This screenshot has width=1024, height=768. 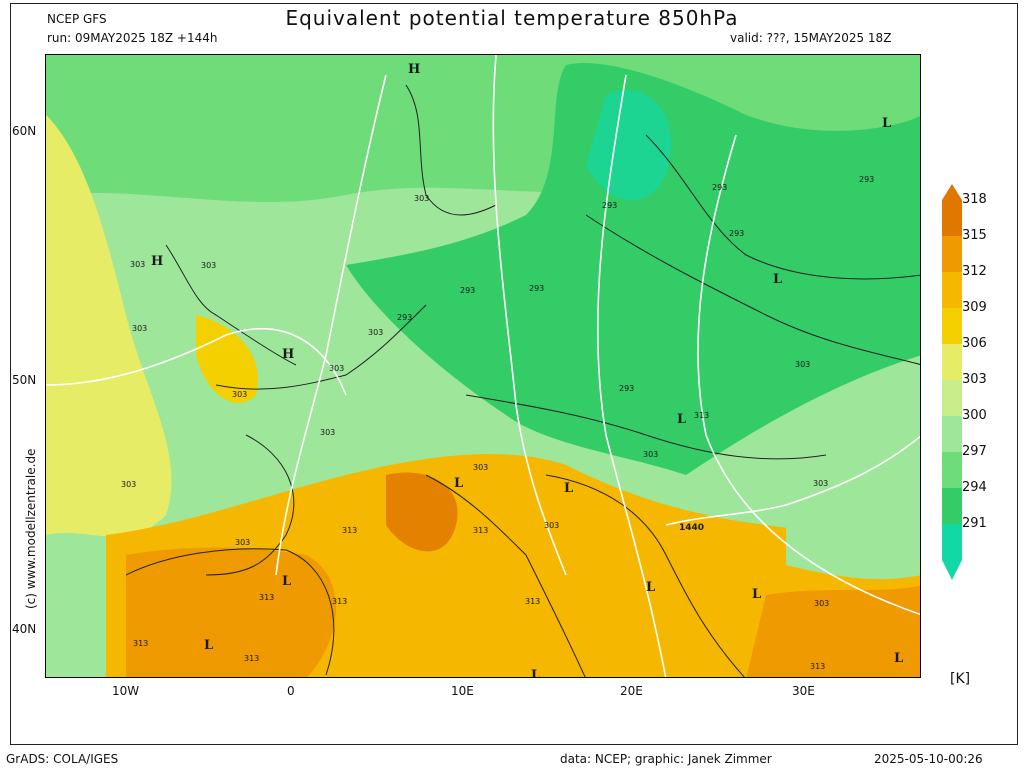 I want to click on legend-value: 315, so click(x=974, y=235).